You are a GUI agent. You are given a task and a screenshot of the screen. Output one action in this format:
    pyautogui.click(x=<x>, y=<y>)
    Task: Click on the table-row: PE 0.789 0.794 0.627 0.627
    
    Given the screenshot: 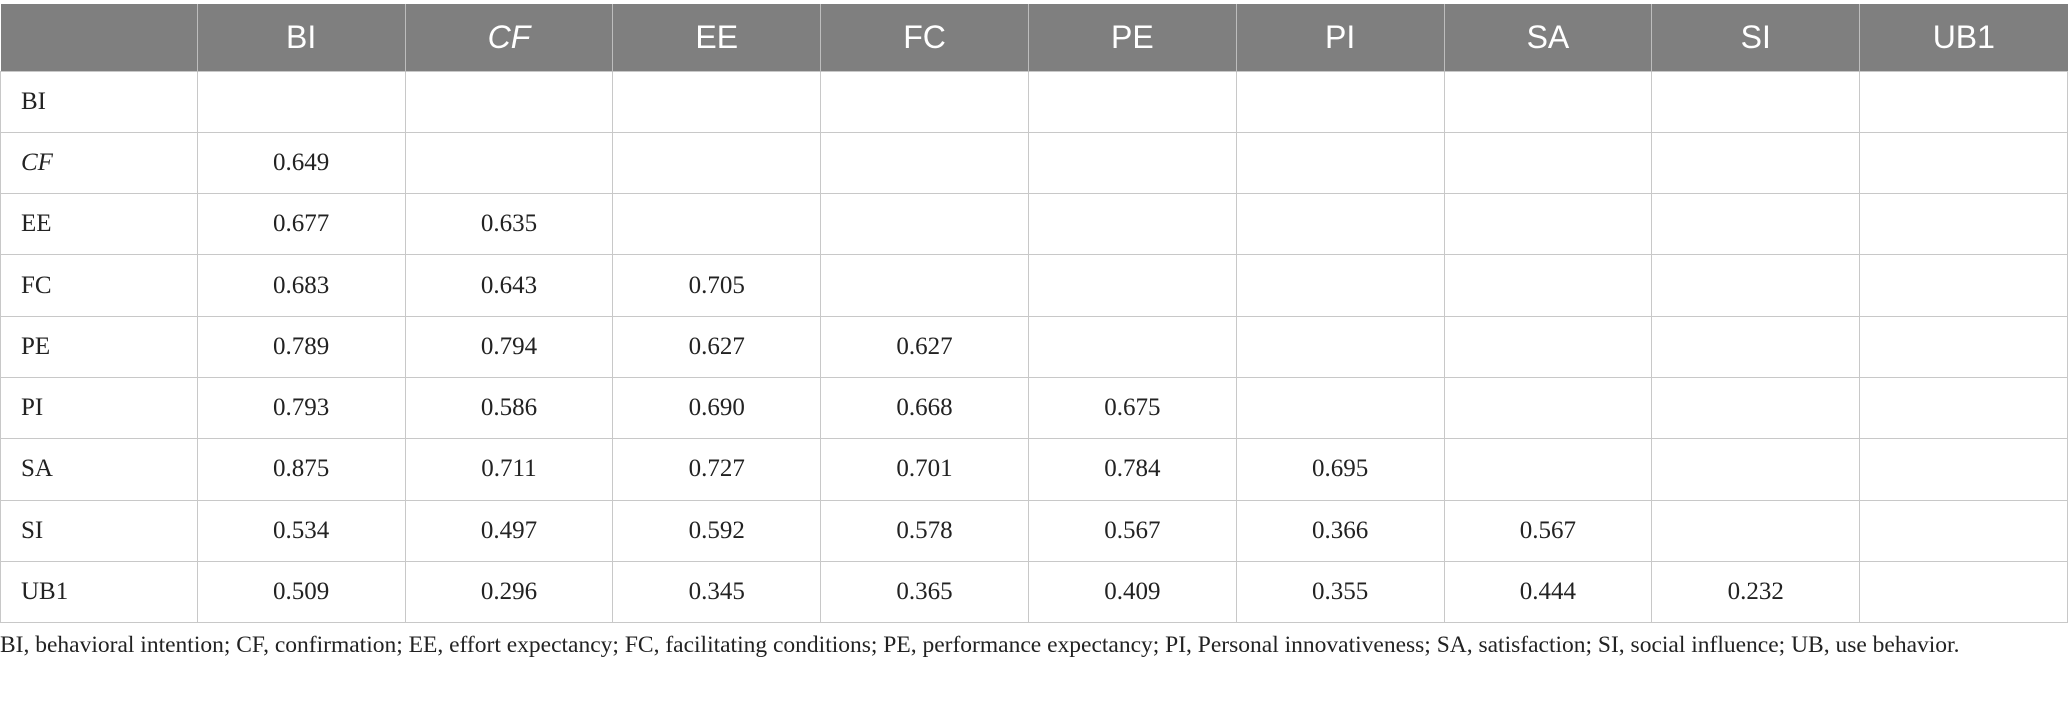 What is the action you would take?
    pyautogui.click(x=1034, y=346)
    